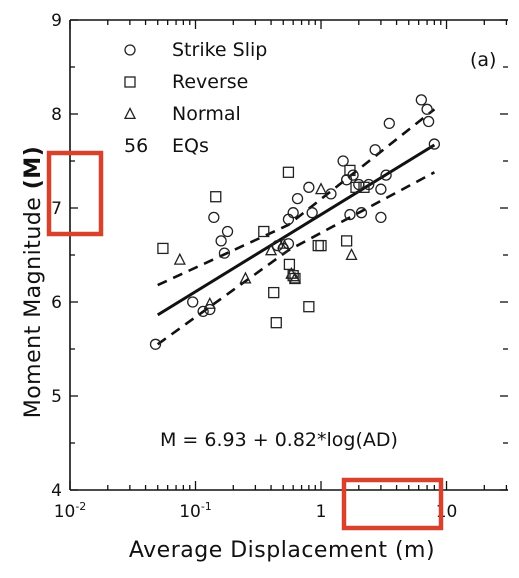 This screenshot has width=519, height=578. Describe the element at coordinates (130, 50) in the screenshot. I see `legend-circle-marker` at that location.